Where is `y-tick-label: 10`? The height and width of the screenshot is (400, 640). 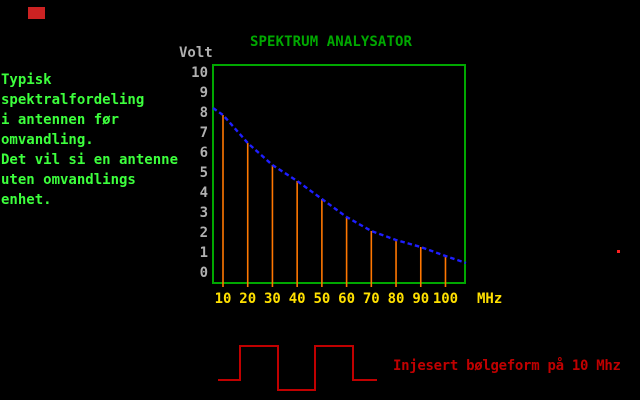 y-tick-label: 10 is located at coordinates (199, 73).